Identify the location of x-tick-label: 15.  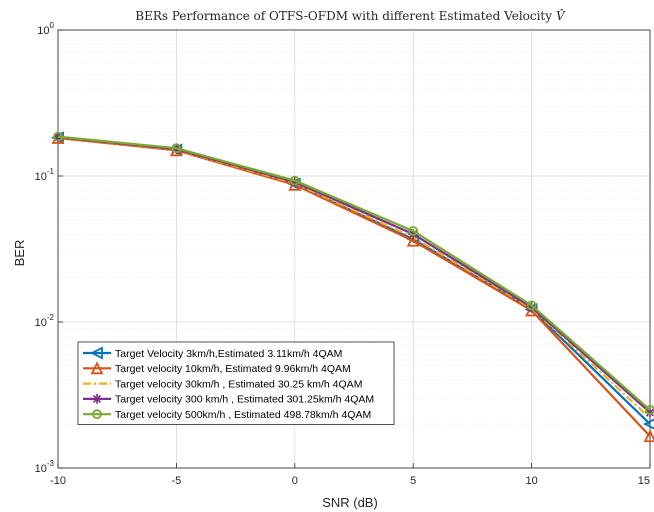
(644, 481).